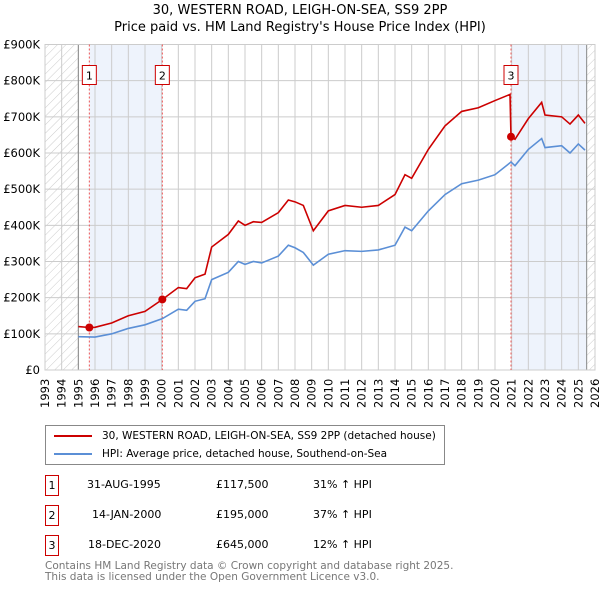 The width and height of the screenshot is (600, 590). I want to click on x-tick-label: 2004, so click(228, 393).